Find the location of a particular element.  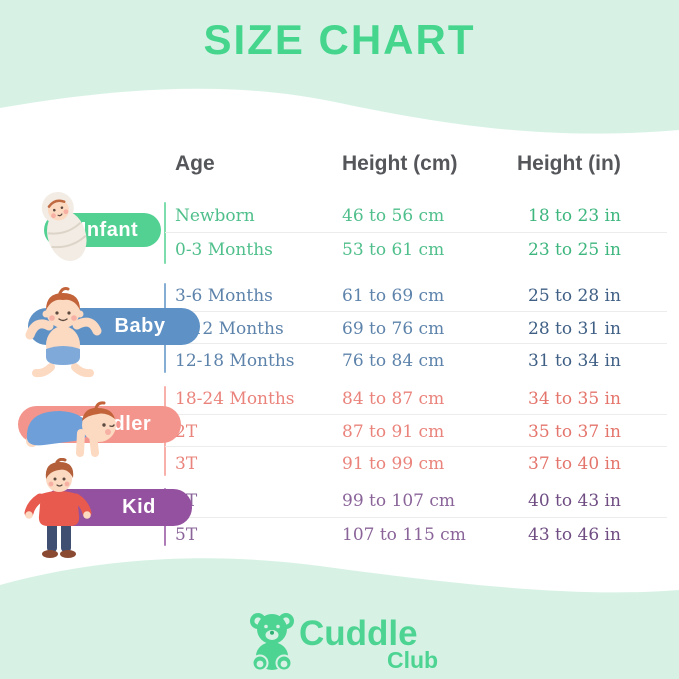

age-value: 0-3 Months is located at coordinates (224, 249).